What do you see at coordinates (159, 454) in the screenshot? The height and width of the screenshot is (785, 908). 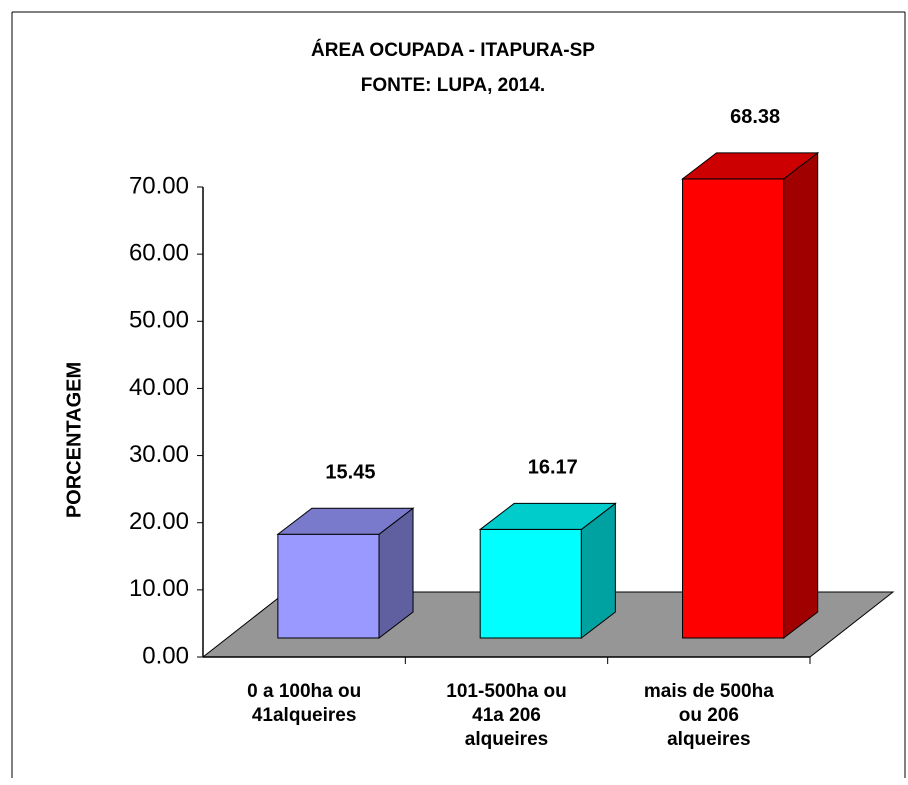 I see `y-tick-label: 30.00` at bounding box center [159, 454].